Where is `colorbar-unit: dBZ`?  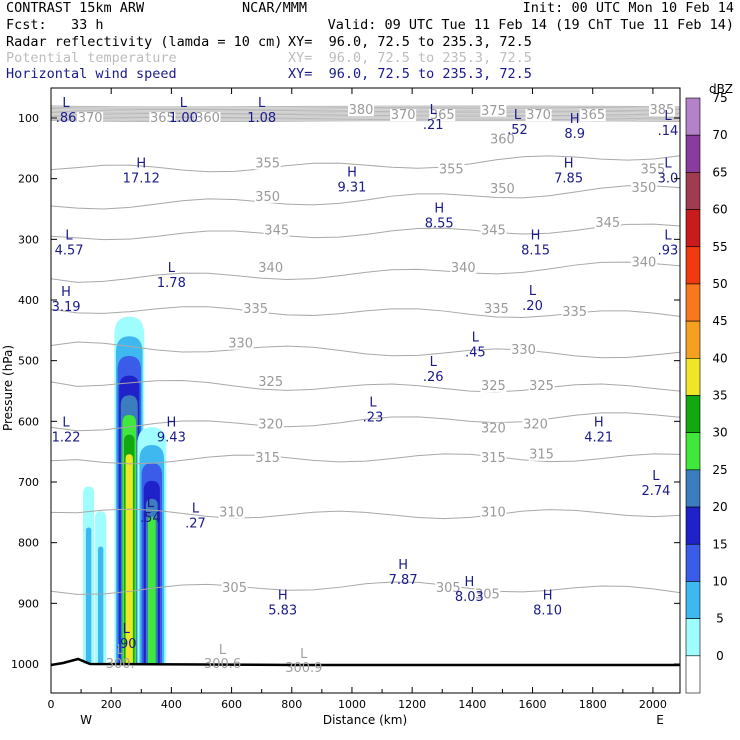
colorbar-unit: dBZ is located at coordinates (721, 89).